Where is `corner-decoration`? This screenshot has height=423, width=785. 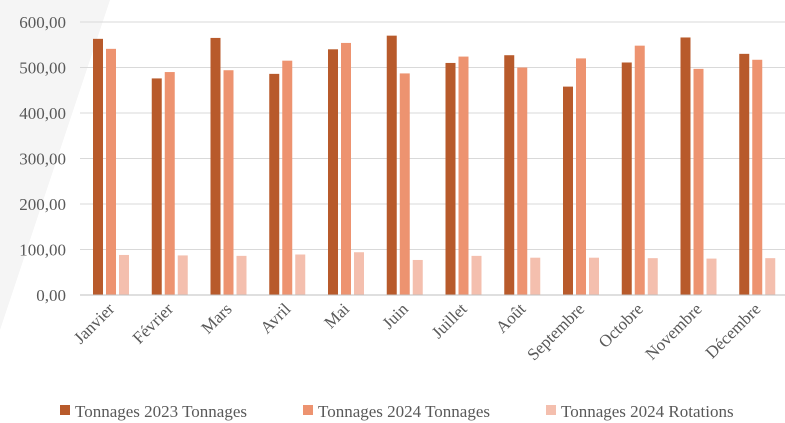 corner-decoration is located at coordinates (55, 165).